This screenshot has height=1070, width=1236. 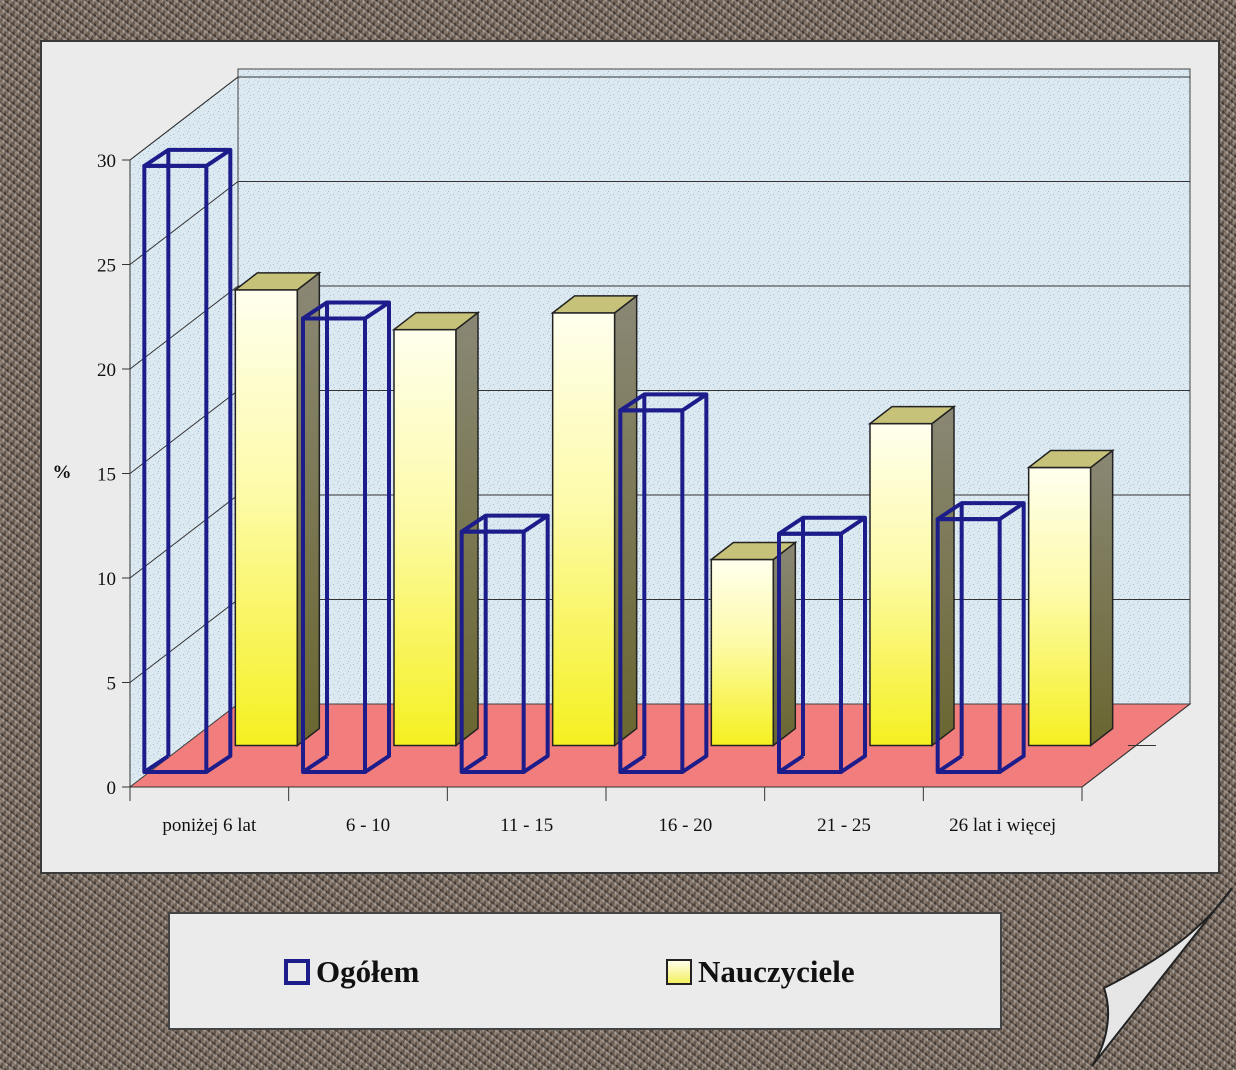 What do you see at coordinates (368, 971) in the screenshot?
I see `legend-label-ogolem: Ogółem` at bounding box center [368, 971].